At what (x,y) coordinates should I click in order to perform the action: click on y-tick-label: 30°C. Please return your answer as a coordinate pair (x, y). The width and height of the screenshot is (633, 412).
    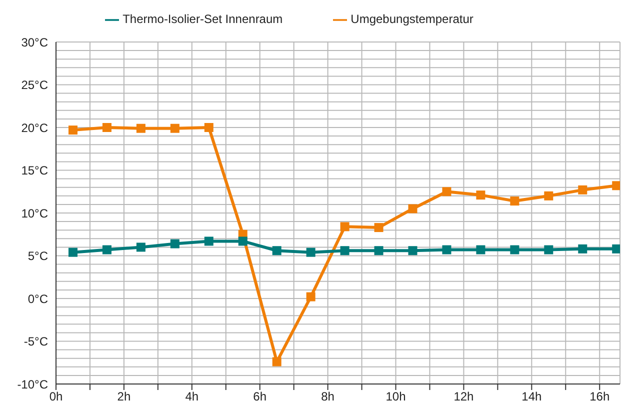
    Looking at the image, I should click on (34, 42).